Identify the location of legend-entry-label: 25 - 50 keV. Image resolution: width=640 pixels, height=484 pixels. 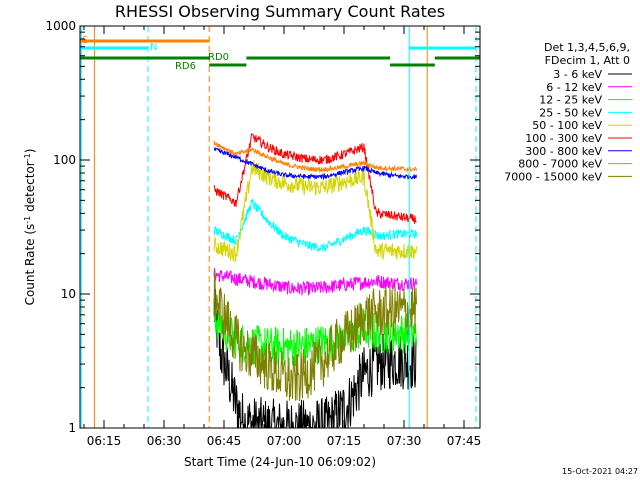
(570, 112).